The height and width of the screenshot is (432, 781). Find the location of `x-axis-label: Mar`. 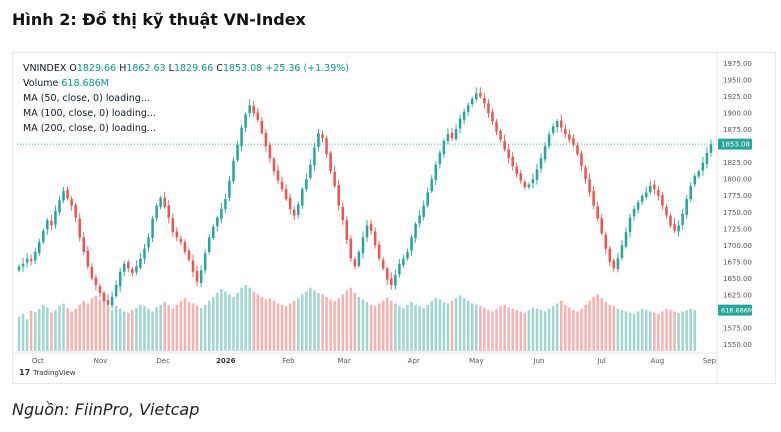

x-axis-label: Mar is located at coordinates (344, 361).